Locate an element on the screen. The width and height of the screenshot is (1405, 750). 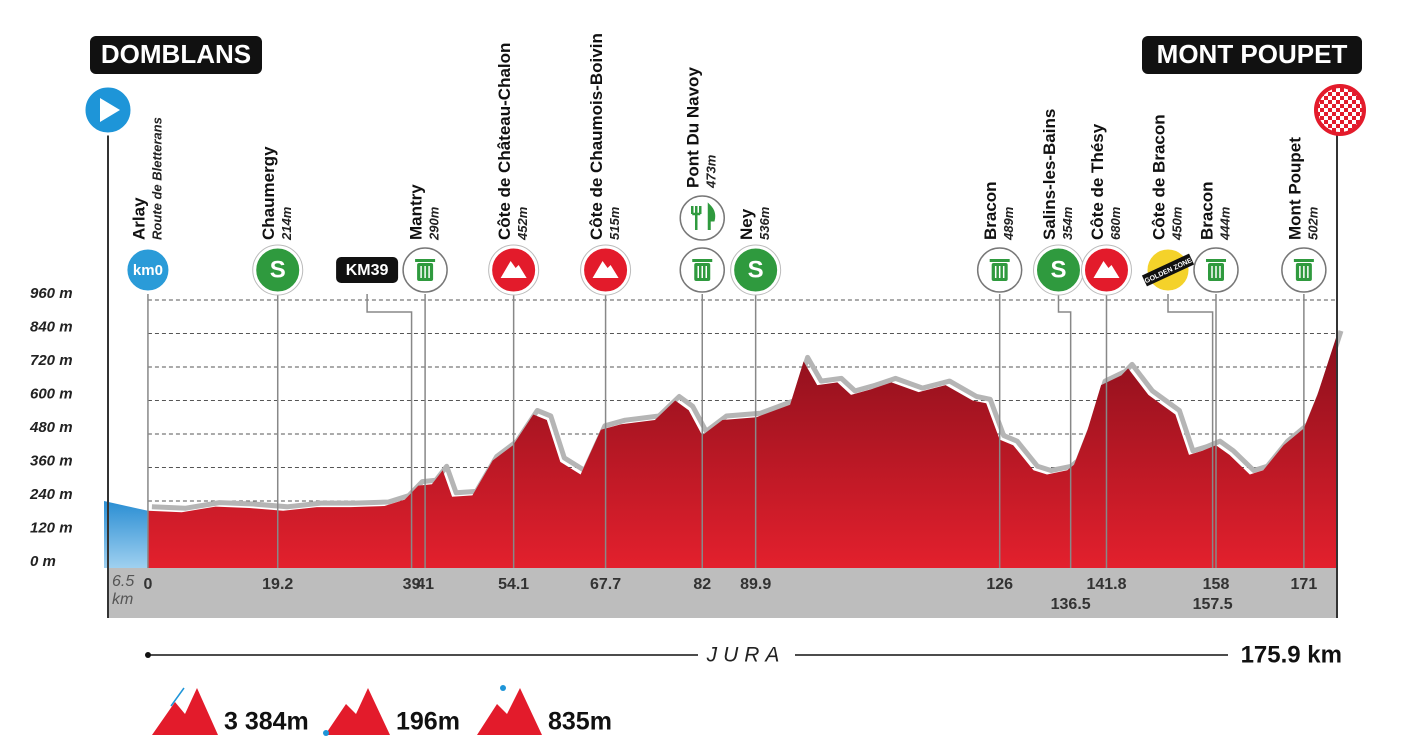
lowest-dot is located at coordinates (326, 733).